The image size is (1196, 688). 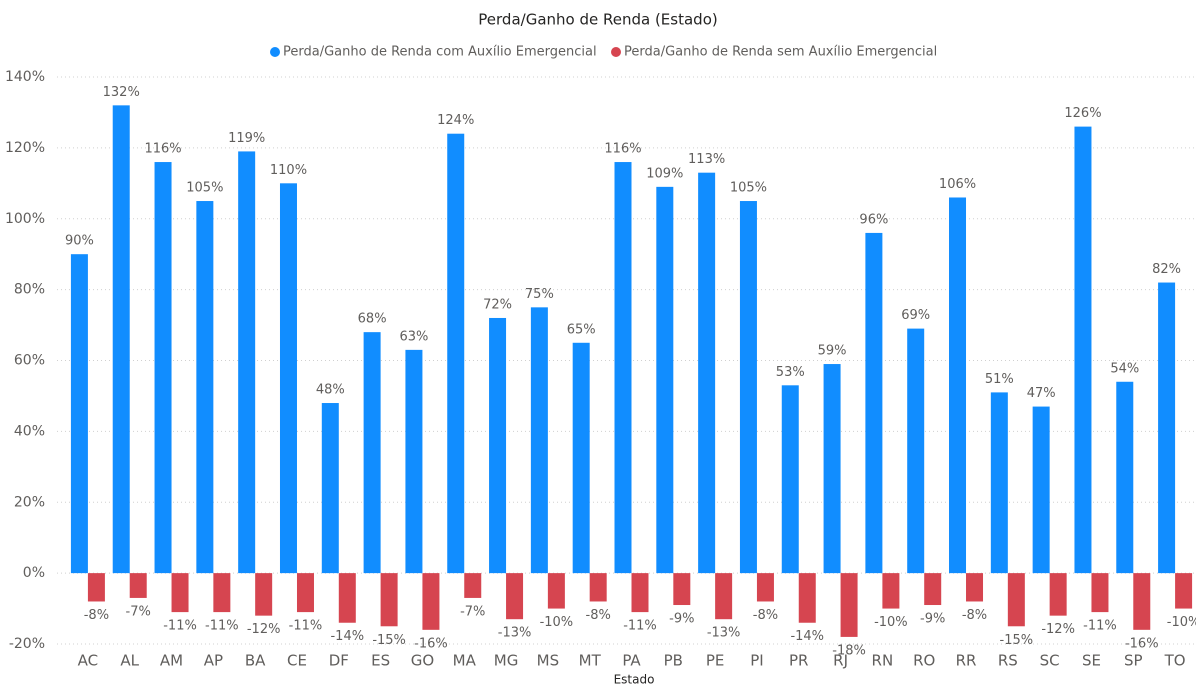 I want to click on value-label: 119%, so click(x=246, y=138).